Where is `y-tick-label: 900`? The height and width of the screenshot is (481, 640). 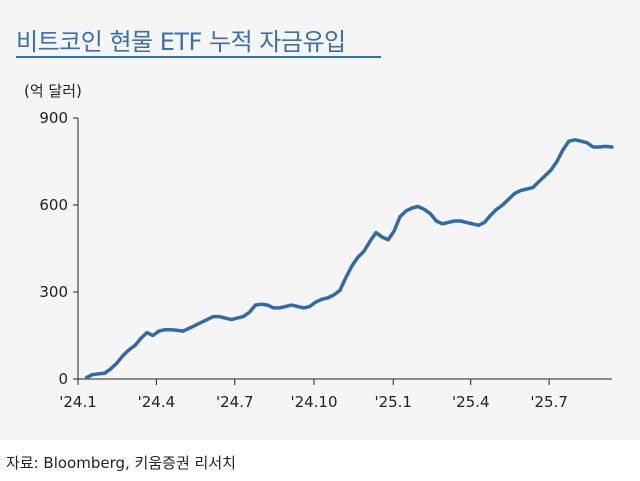
y-tick-label: 900 is located at coordinates (53, 118).